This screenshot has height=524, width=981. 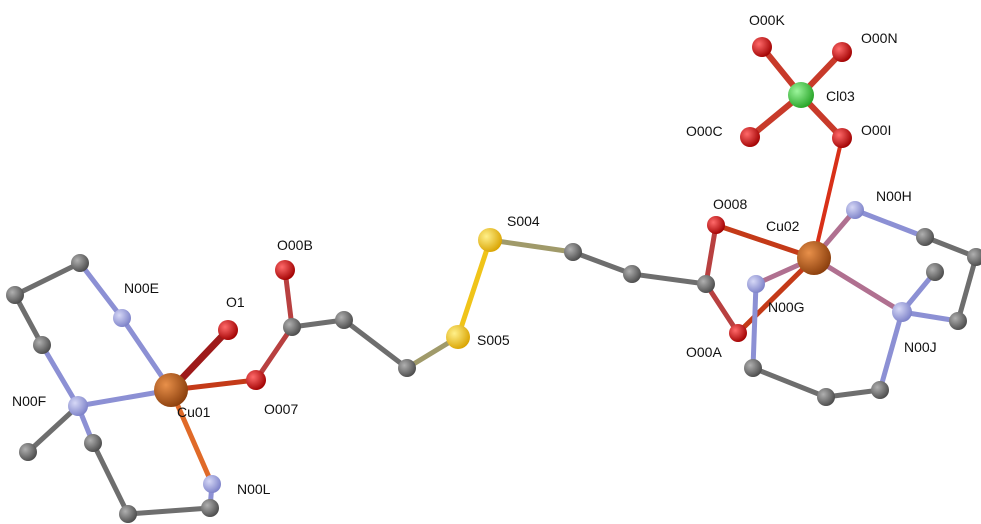 I want to click on label-cl03: Cl03, so click(x=840, y=96).